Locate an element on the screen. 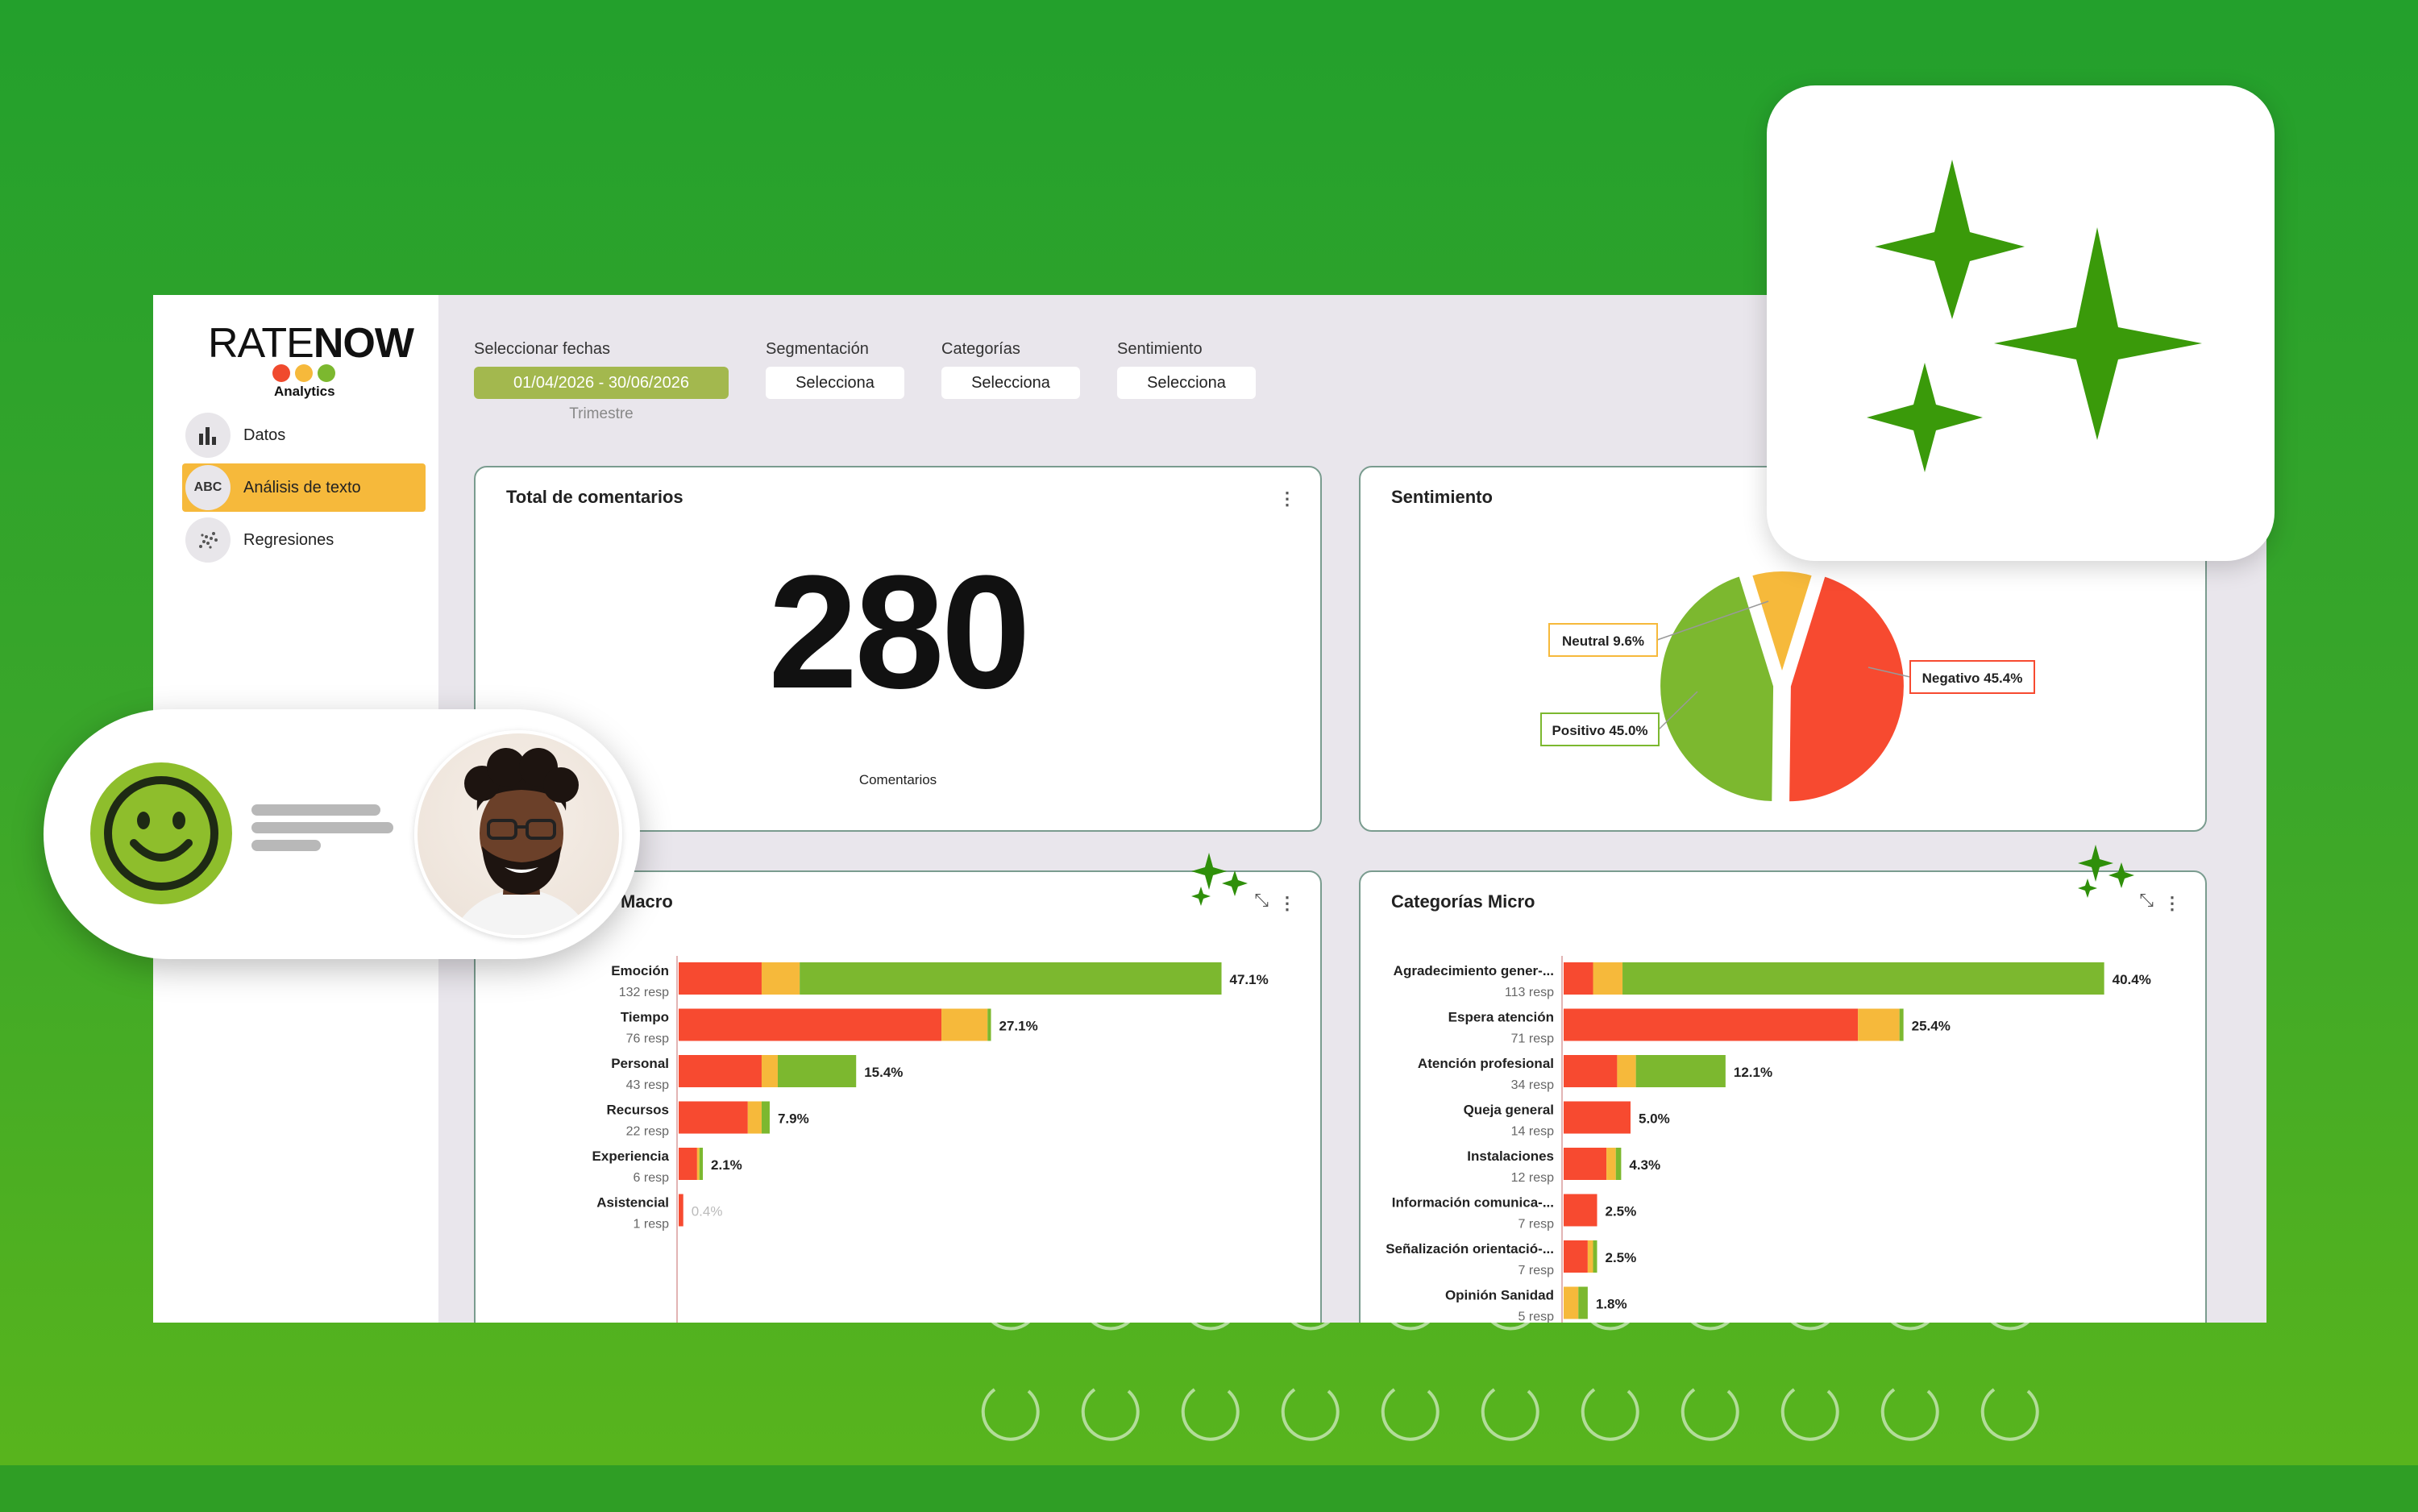  sentiment-select: Selecciona is located at coordinates (1186, 383).